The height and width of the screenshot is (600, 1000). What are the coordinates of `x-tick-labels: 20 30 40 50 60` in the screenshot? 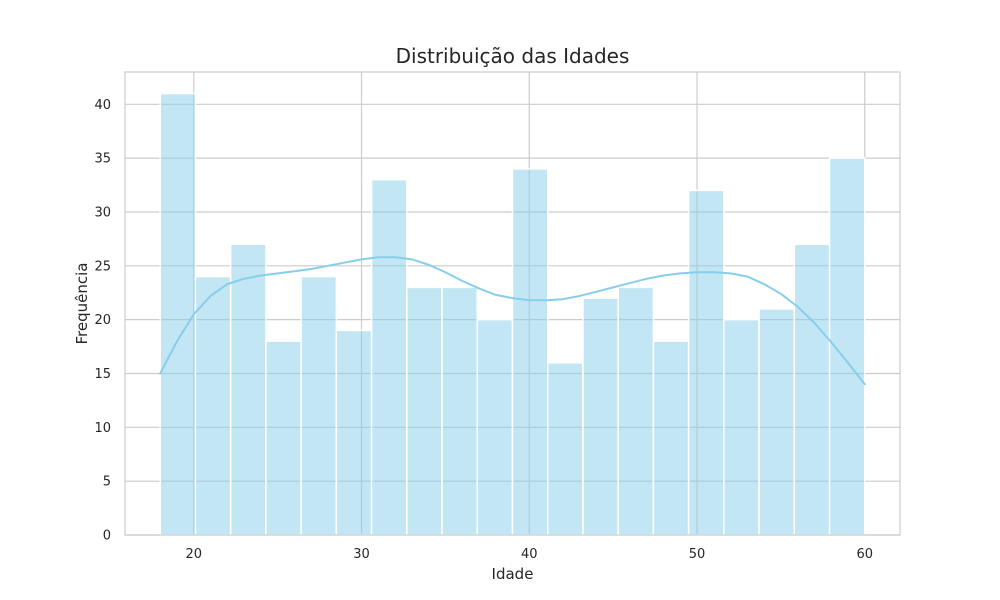 It's located at (530, 554).